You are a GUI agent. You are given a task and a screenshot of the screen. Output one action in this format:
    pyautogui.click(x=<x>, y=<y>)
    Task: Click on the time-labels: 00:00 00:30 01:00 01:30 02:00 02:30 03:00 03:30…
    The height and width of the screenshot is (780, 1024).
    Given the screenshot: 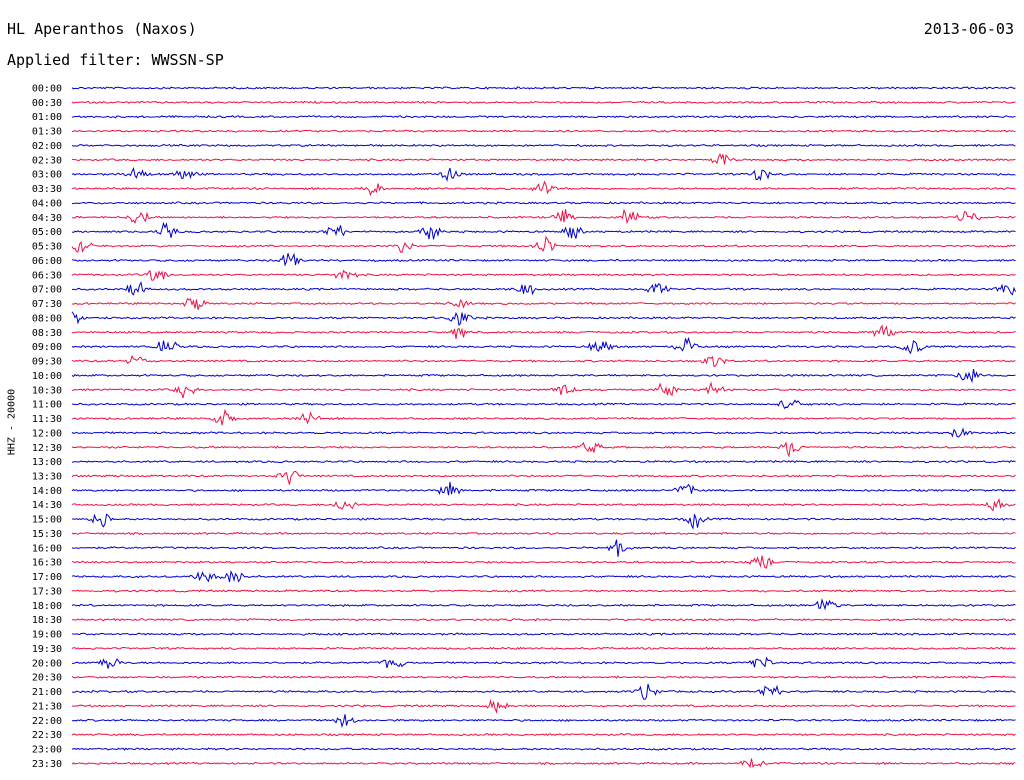 What is the action you would take?
    pyautogui.click(x=47, y=427)
    